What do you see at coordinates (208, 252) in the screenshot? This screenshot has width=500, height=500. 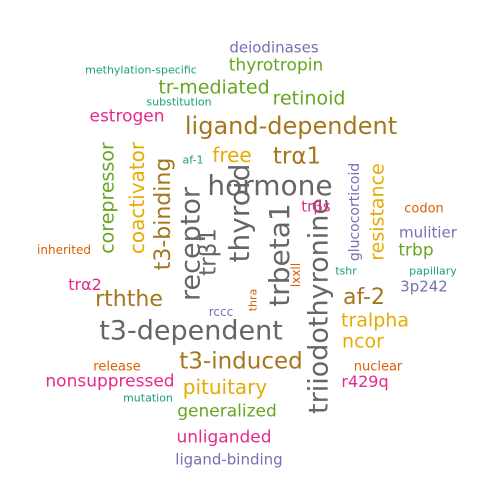 I see `word-trbeta1-greek: trβ1` at bounding box center [208, 252].